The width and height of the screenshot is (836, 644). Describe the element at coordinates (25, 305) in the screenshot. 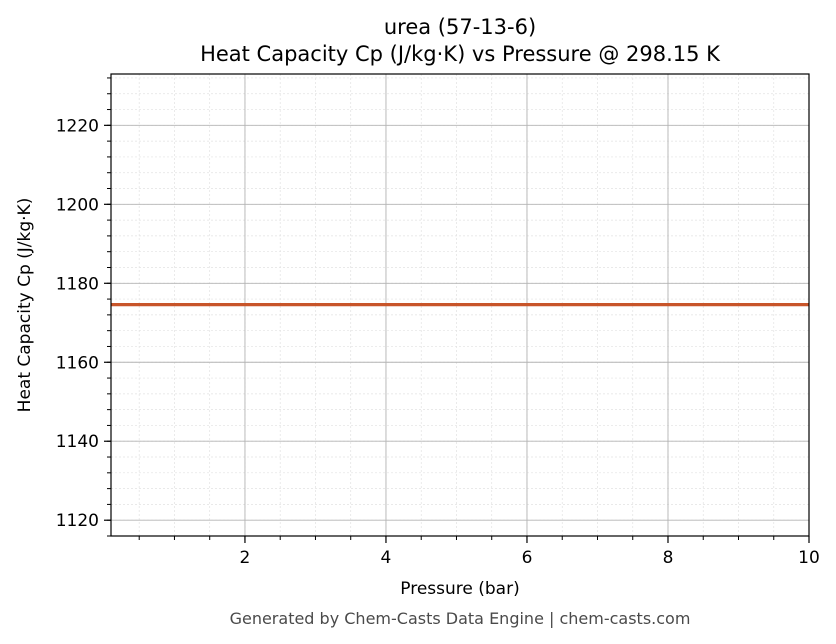

I see `y-axis-label: Heat Capacity Cp (J/kg·K)` at that location.